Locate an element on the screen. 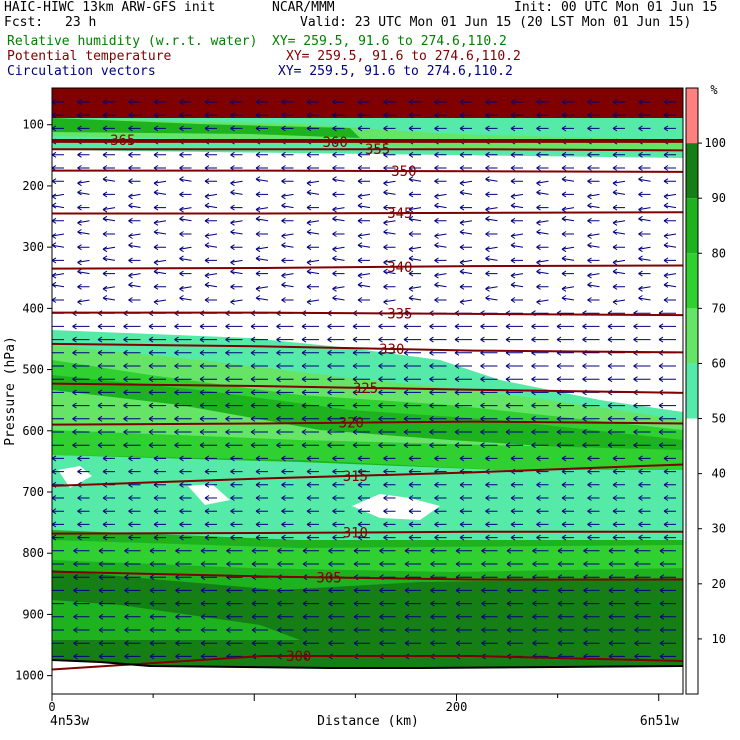 Image resolution: width=740 pixels, height=740 pixels. isentrope-label: 315 is located at coordinates (355, 477).